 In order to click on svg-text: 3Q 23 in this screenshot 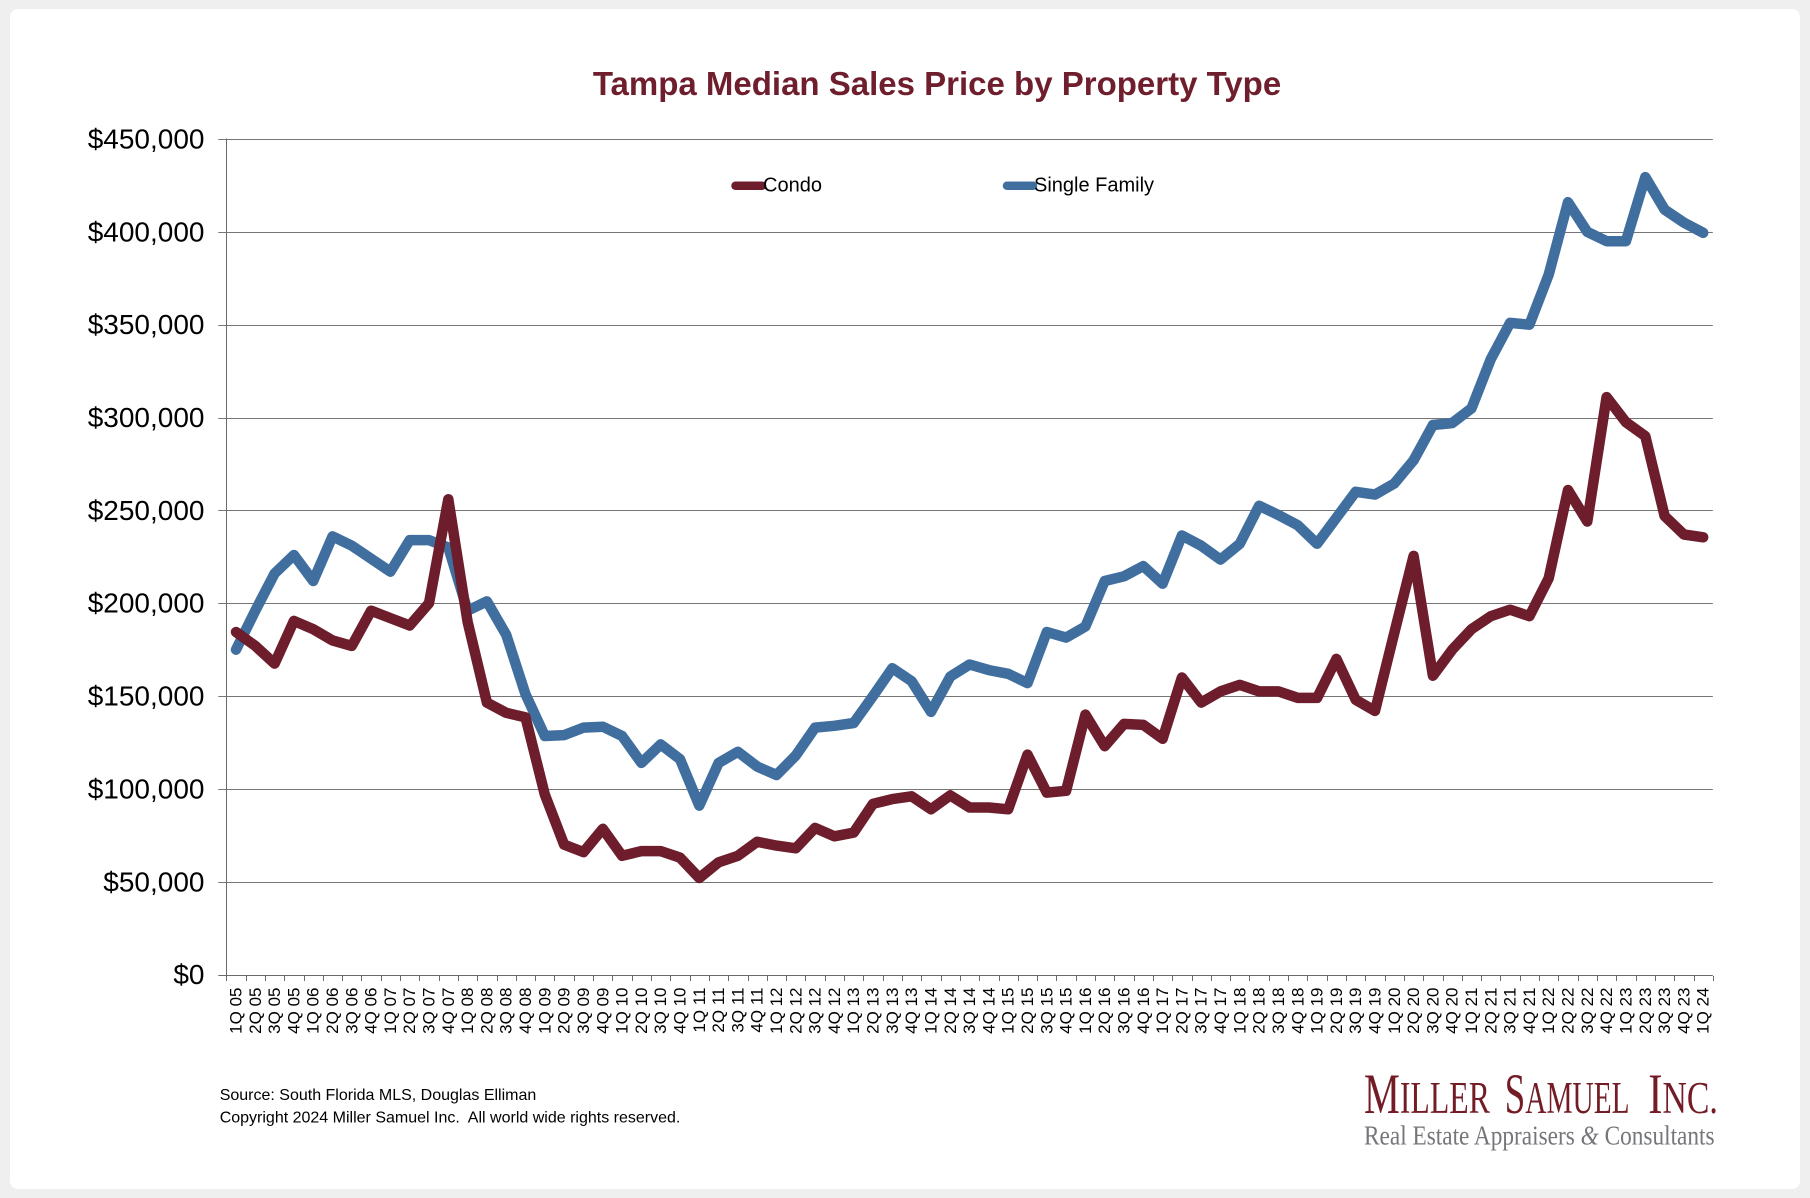, I will do `click(1664, 1011)`.